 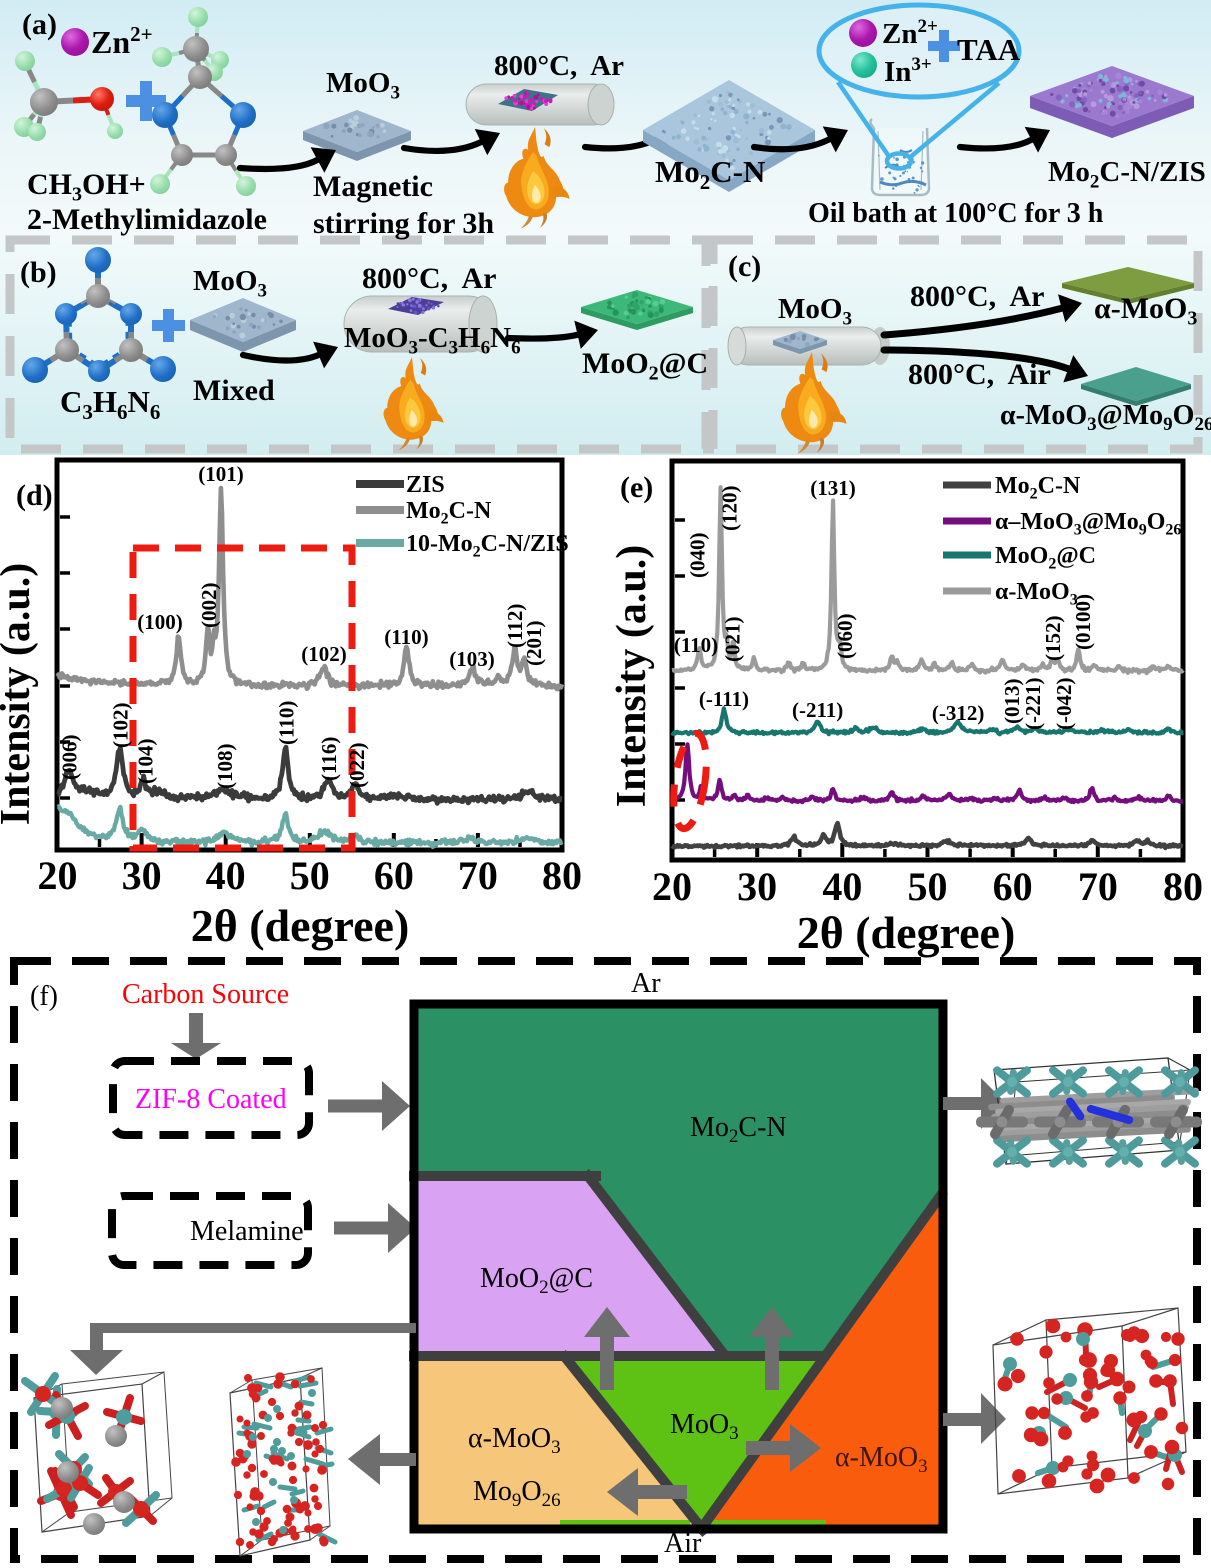 What do you see at coordinates (1012, 702) in the screenshot?
I see `svg-text: (013)` at bounding box center [1012, 702].